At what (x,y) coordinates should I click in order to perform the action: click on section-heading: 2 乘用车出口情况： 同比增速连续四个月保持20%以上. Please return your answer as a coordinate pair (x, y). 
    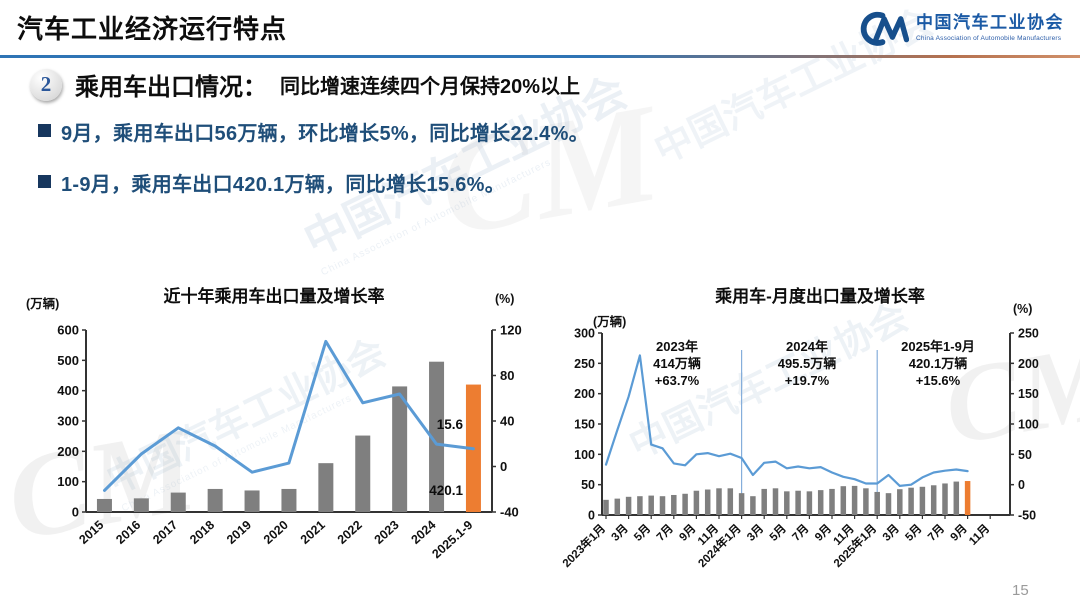
    Looking at the image, I should click on (305, 84).